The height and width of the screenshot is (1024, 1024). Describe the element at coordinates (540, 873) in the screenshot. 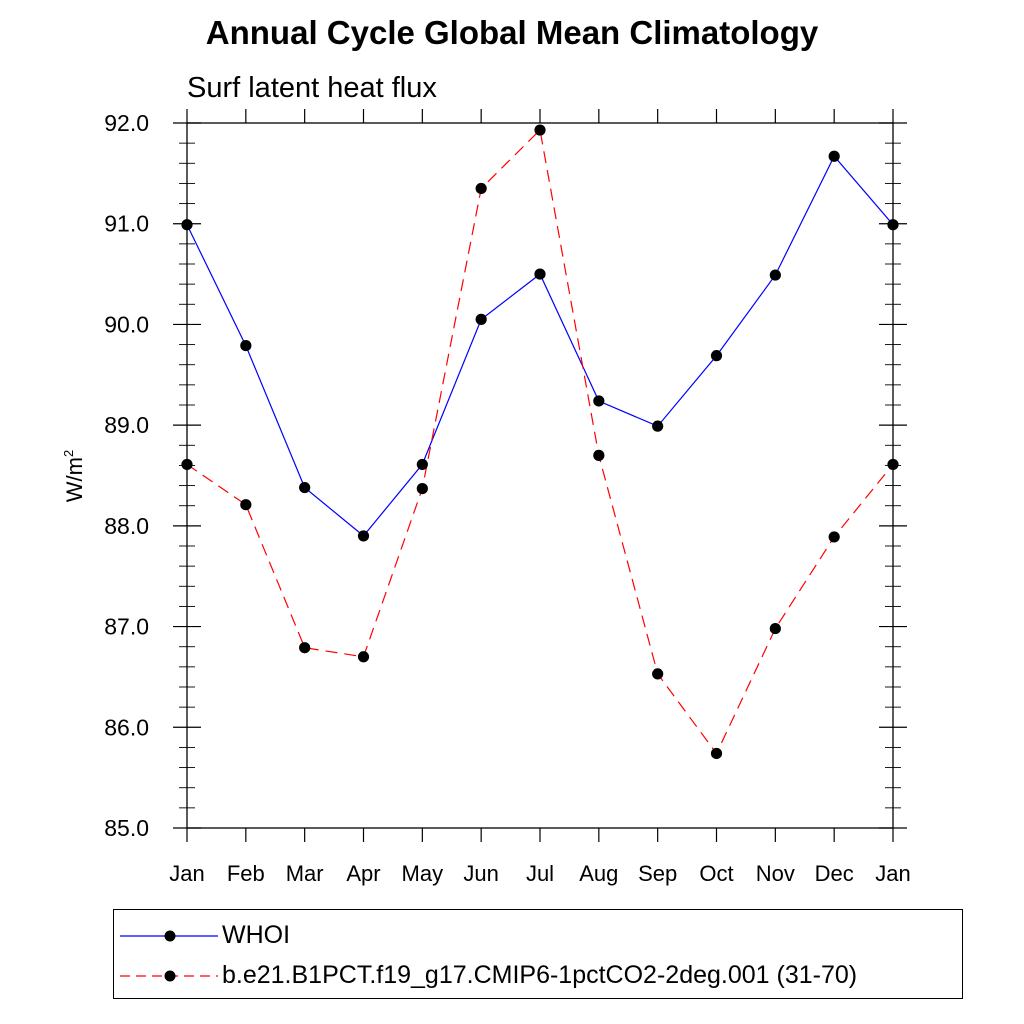

I see `x-tick-label: Jul` at that location.